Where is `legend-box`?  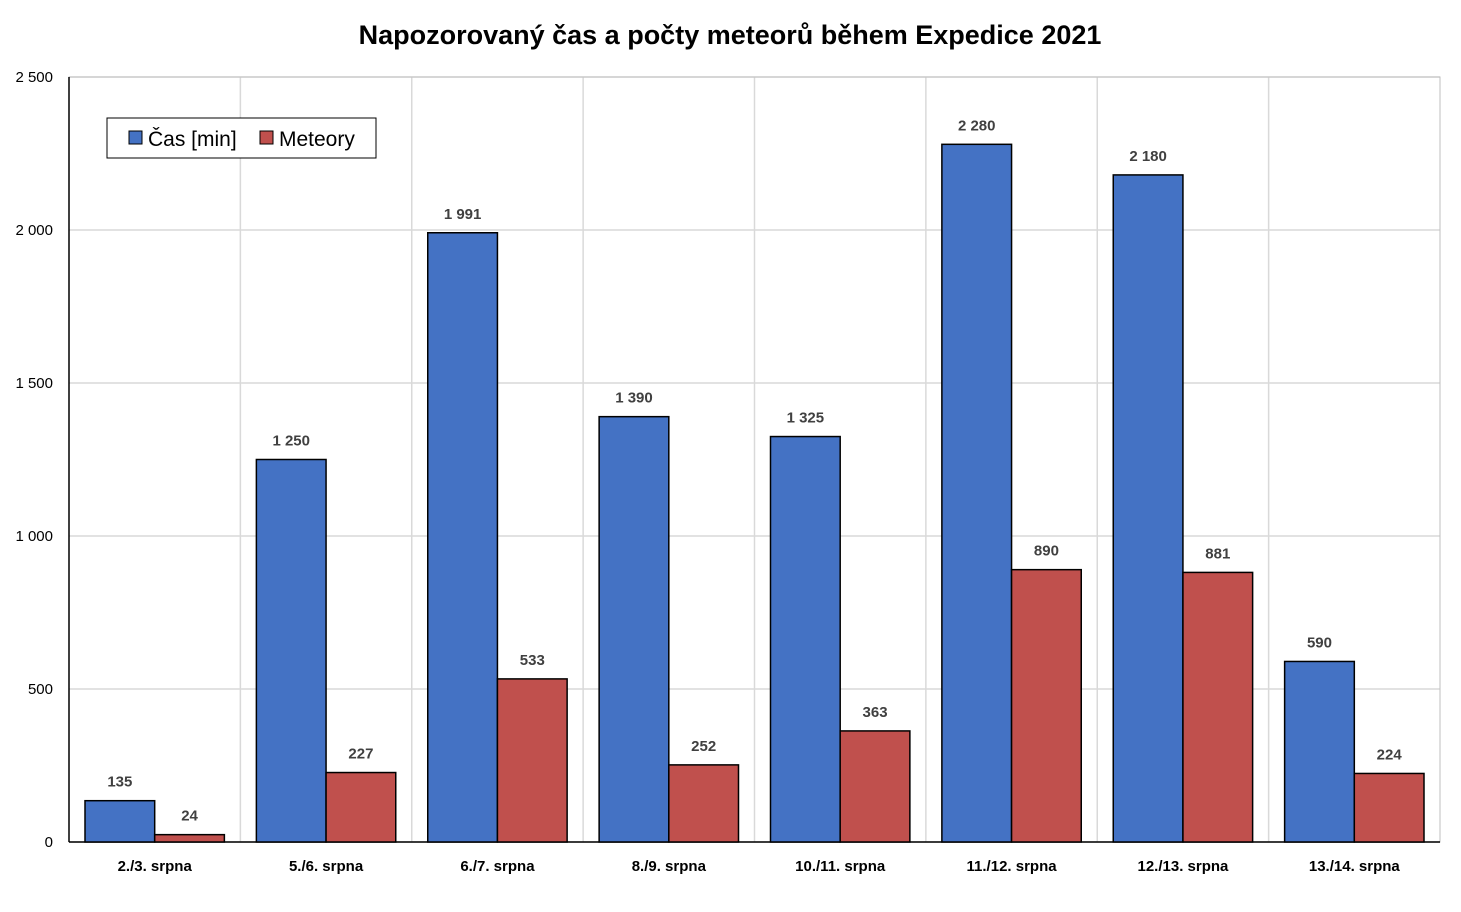 legend-box is located at coordinates (241, 138).